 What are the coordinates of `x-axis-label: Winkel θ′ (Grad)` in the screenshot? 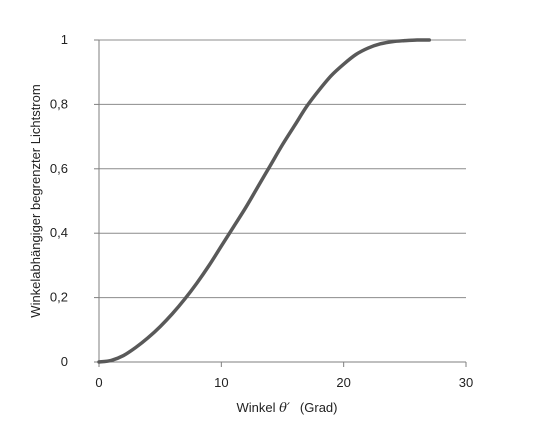 It's located at (287, 408).